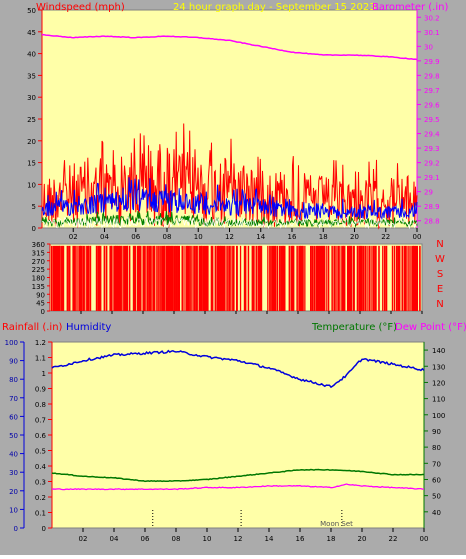  What do you see at coordinates (432, 149) in the screenshot?
I see `baro-tick-label: 29.3` at bounding box center [432, 149].